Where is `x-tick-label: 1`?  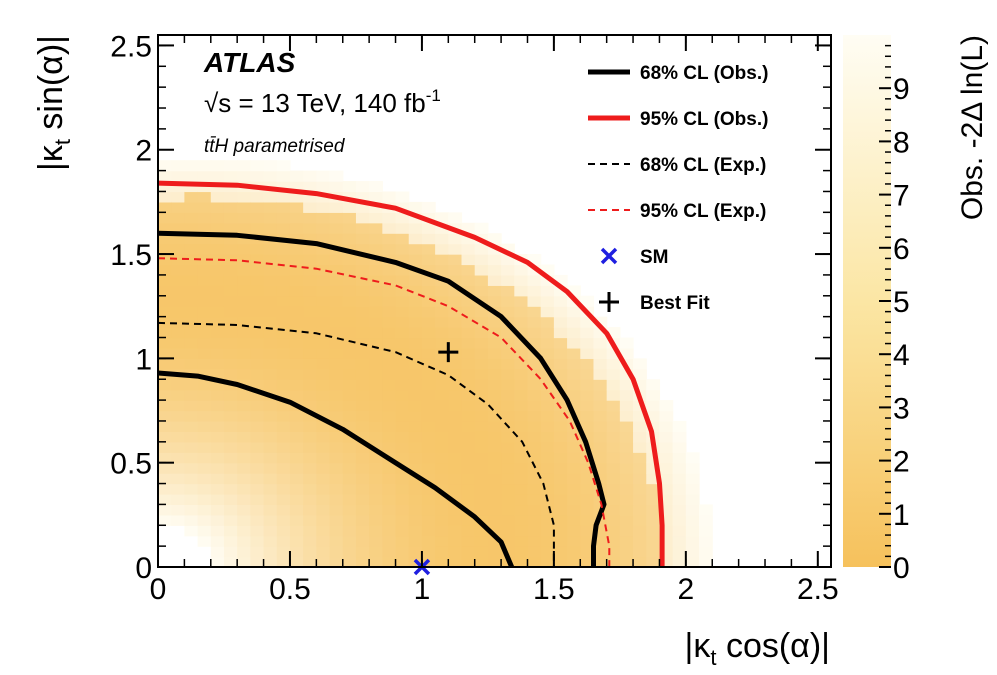 x-tick-label: 1 is located at coordinates (422, 589).